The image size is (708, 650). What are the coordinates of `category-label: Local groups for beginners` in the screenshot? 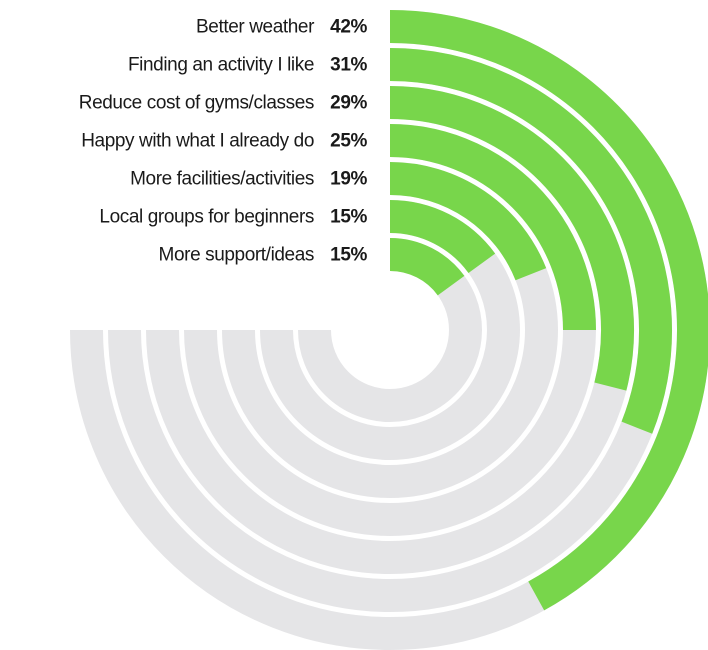 It's located at (206, 217).